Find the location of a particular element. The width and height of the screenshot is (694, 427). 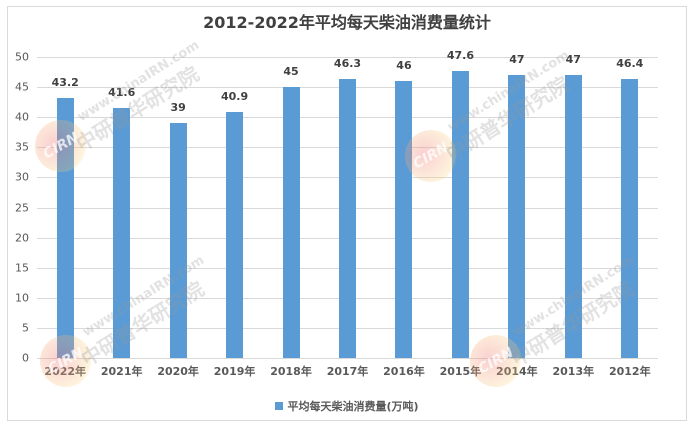

chart-title: 2012-2022年平均每天柴油消费量统计 is located at coordinates (347, 22).